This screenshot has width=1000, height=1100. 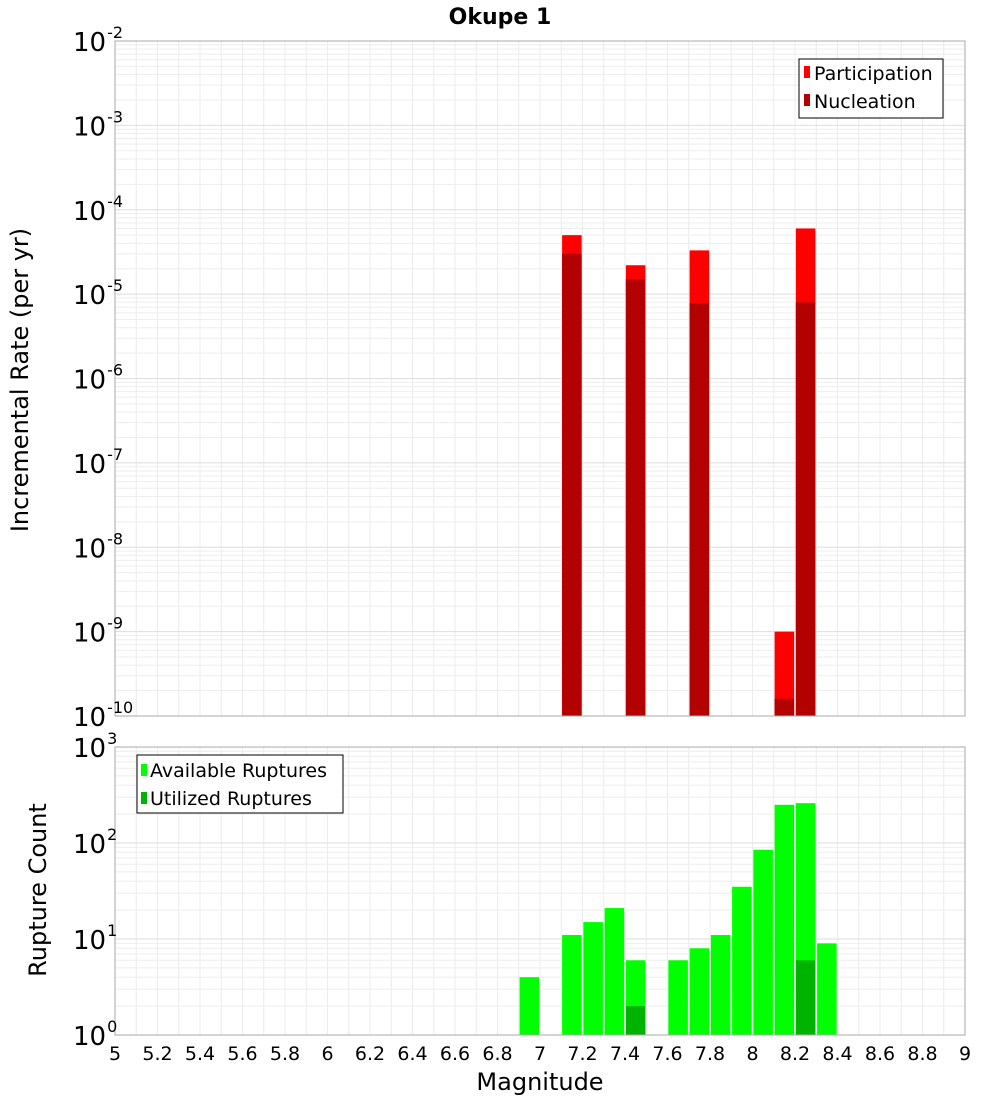 What do you see at coordinates (144, 798) in the screenshot?
I see `legend-swatch-utilized` at bounding box center [144, 798].